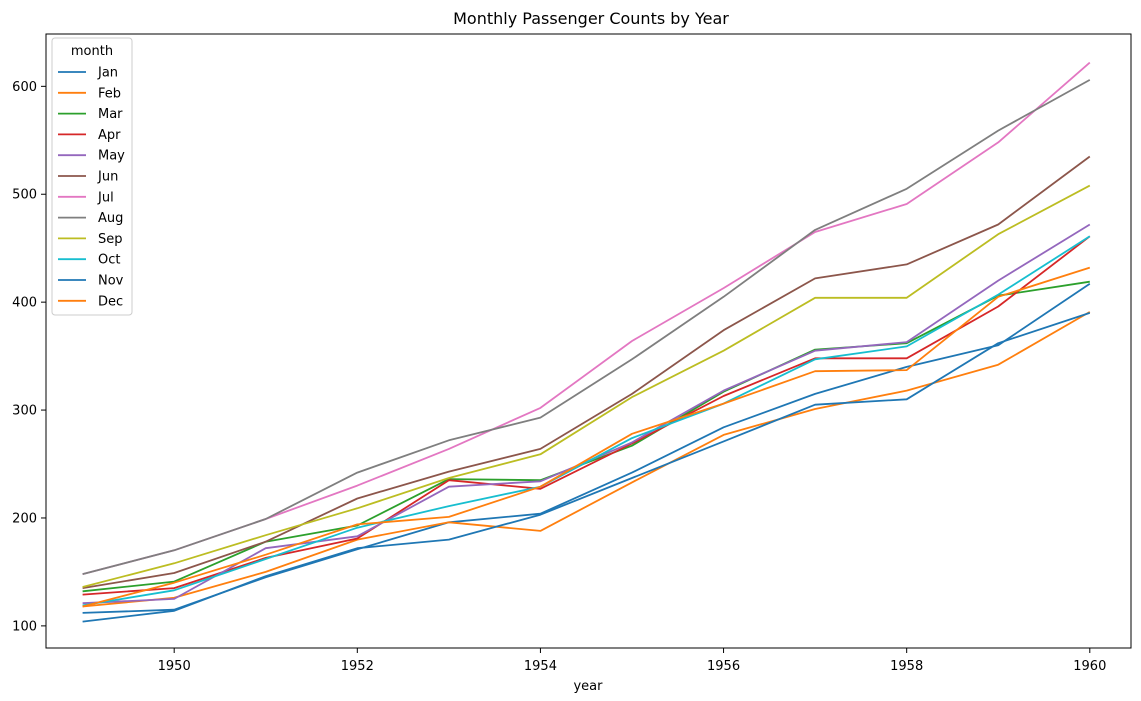 This screenshot has width=1141, height=701. Describe the element at coordinates (24, 87) in the screenshot. I see `y-tick-label: 600` at that location.